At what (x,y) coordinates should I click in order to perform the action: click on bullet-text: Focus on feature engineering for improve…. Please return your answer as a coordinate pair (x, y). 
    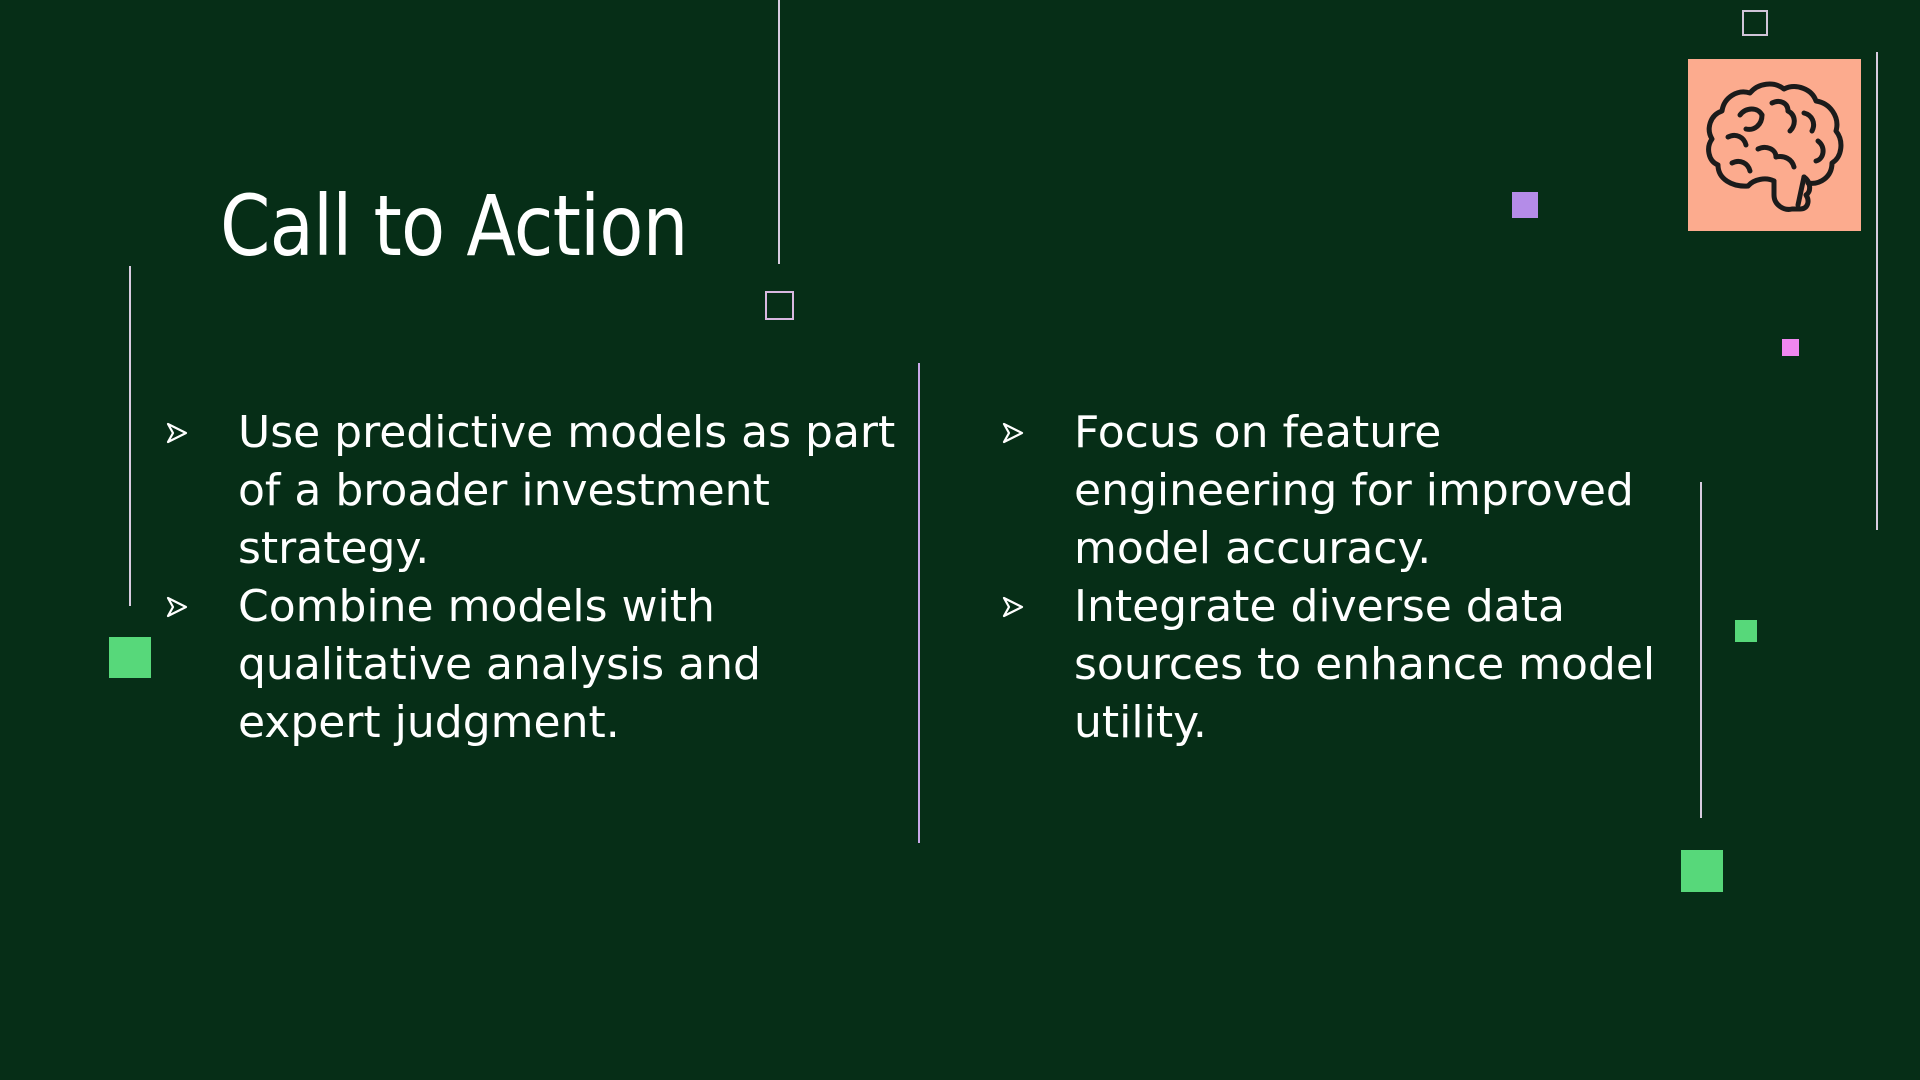
    Looking at the image, I should click on (1354, 490).